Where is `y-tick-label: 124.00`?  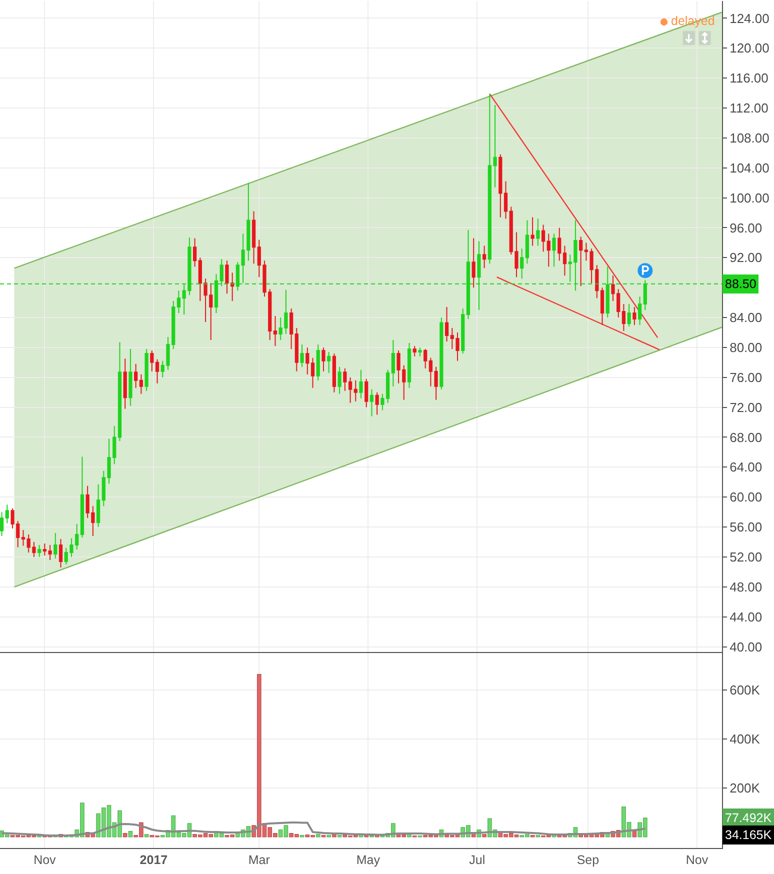
y-tick-label: 124.00 is located at coordinates (750, 18).